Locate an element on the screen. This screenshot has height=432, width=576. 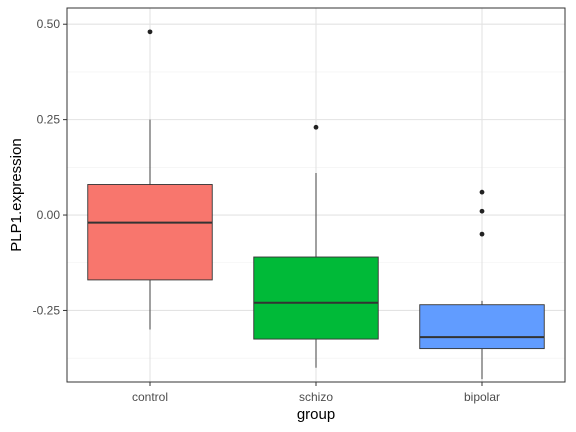
y-tick-label: 0.50 is located at coordinates (49, 24).